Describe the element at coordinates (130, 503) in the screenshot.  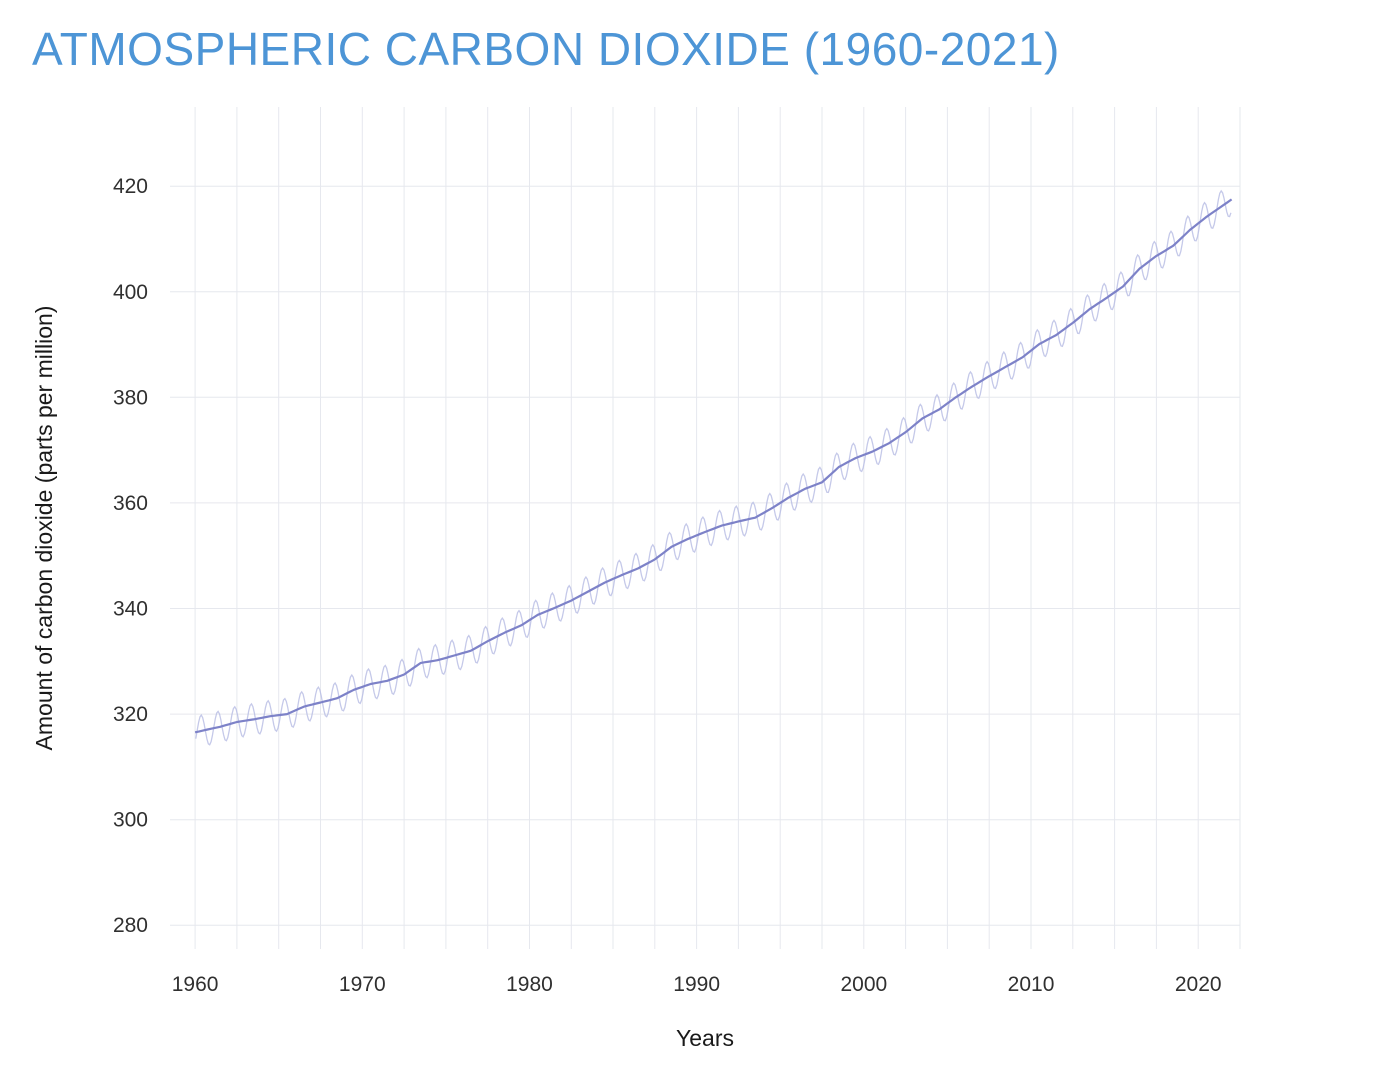
I see `y-tick-label: 360` at that location.